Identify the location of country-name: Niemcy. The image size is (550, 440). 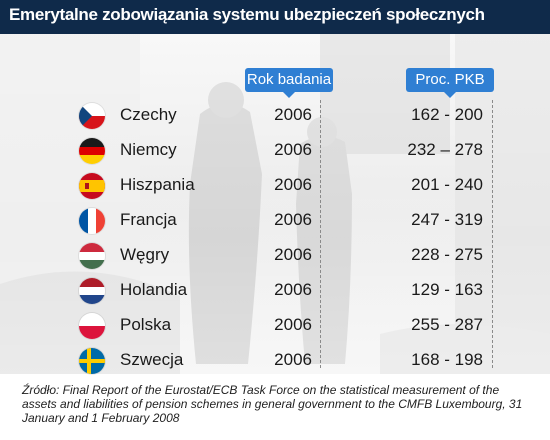
(148, 149).